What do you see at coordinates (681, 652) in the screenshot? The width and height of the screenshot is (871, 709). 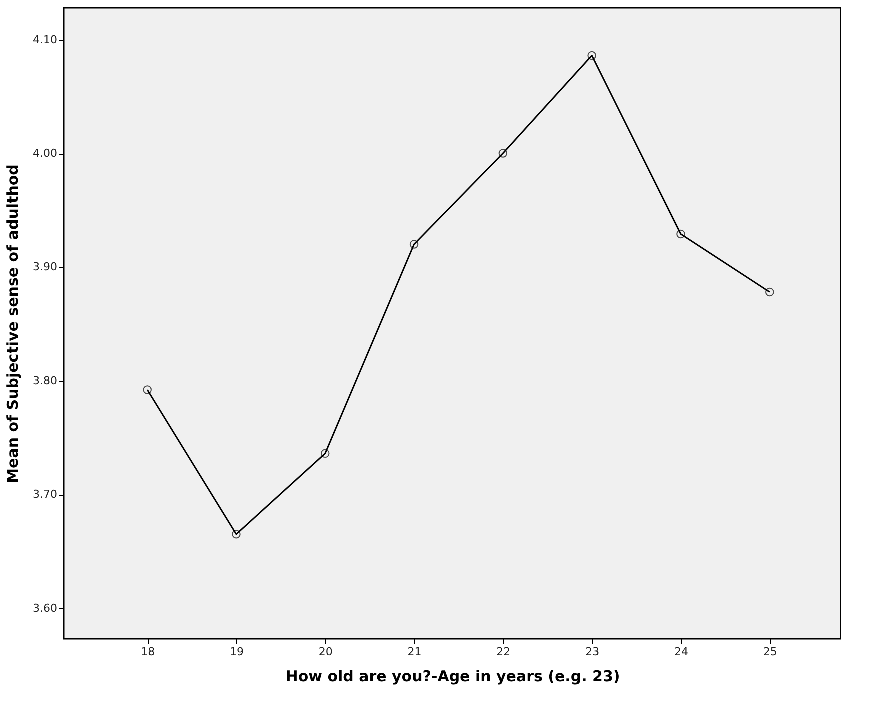 I see `x-tick-label: 24` at bounding box center [681, 652].